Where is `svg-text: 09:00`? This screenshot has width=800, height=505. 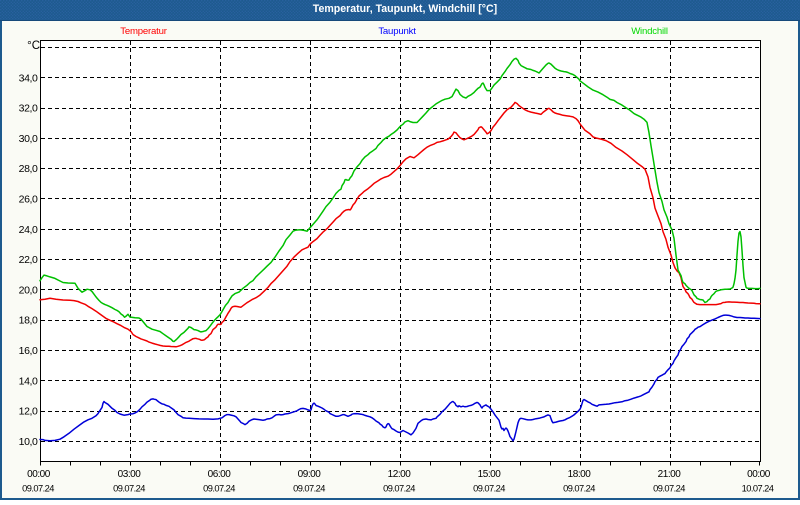 svg-text: 09:00 is located at coordinates (310, 474).